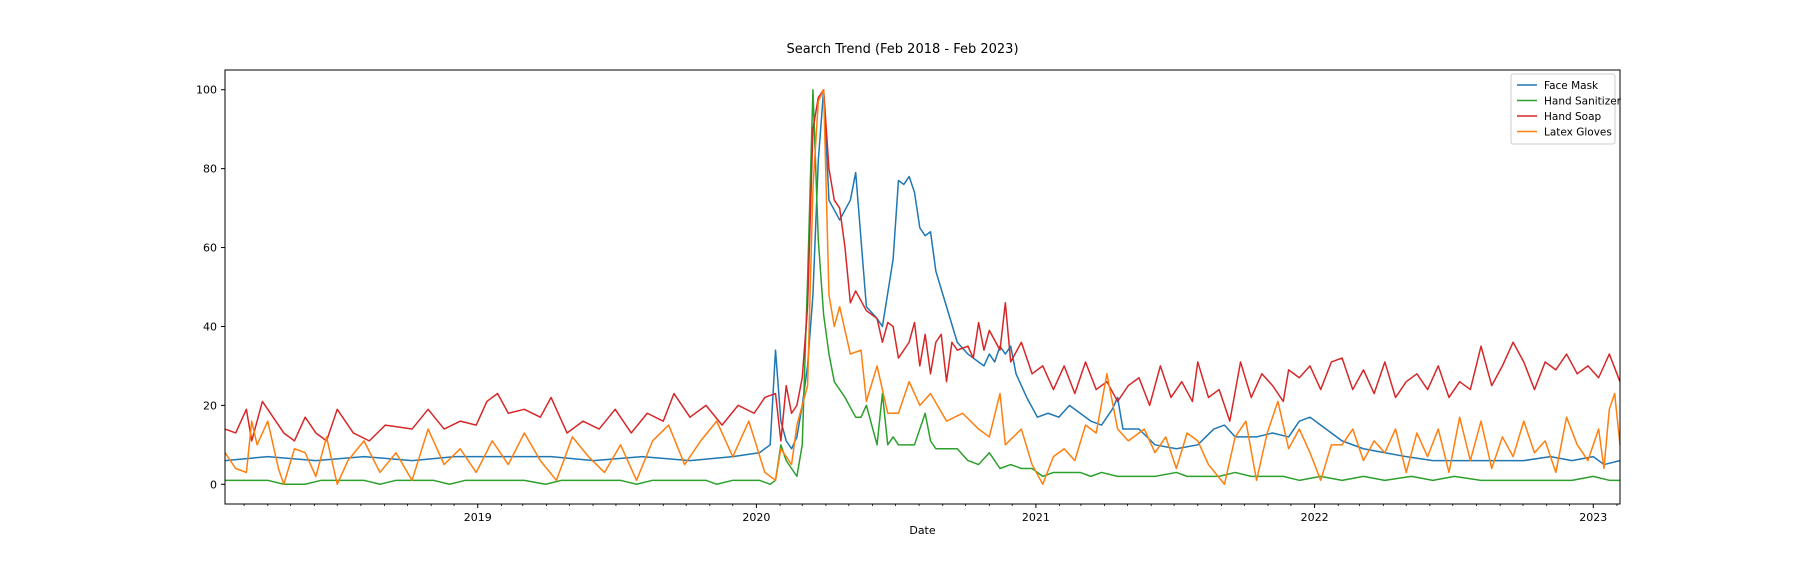 The height and width of the screenshot is (576, 1800). I want to click on y-tick-label-5: 100, so click(206, 90).